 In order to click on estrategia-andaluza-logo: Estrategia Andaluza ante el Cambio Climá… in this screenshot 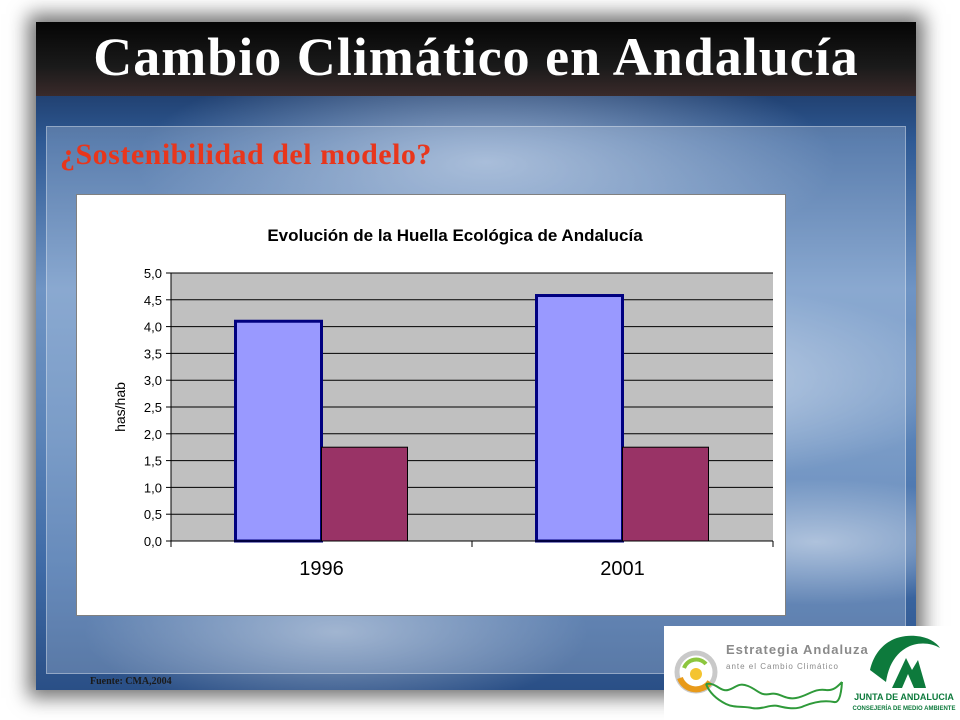, I will do `click(771, 674)`.